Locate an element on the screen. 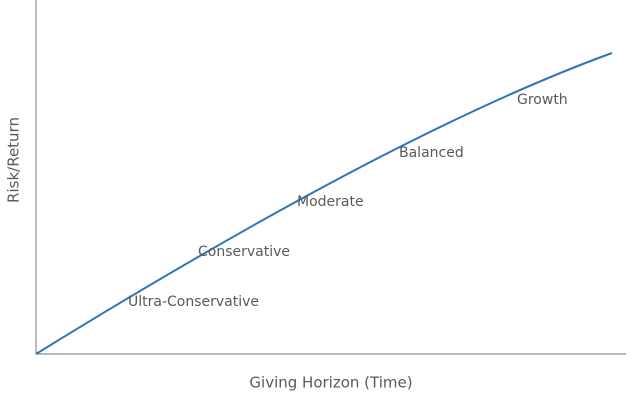 This screenshot has width=640, height=400. curve-label: Balanced is located at coordinates (431, 153).